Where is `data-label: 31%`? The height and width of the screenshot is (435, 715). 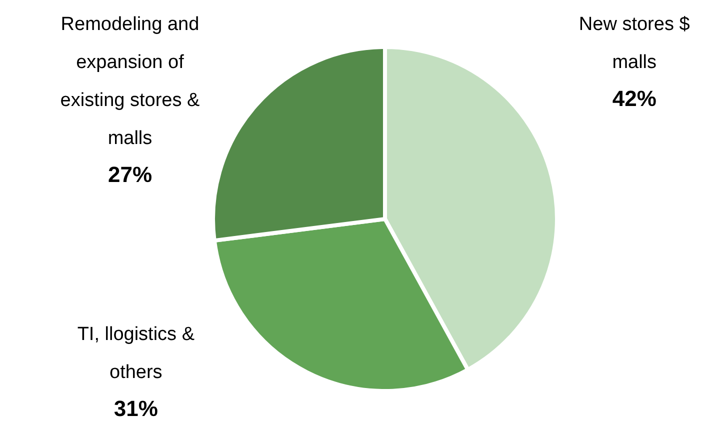
data-label: 31% is located at coordinates (136, 408).